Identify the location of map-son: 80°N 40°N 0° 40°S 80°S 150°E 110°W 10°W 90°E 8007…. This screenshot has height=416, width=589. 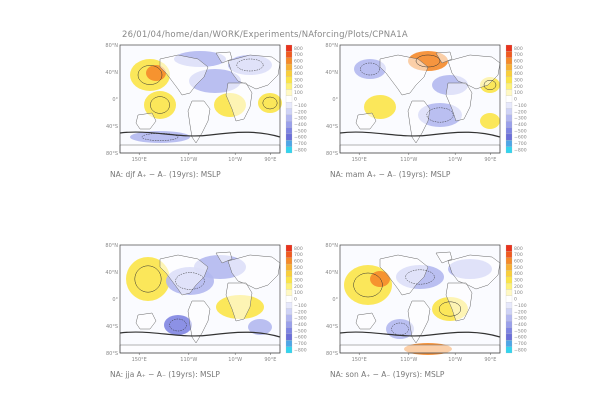
(426, 303).